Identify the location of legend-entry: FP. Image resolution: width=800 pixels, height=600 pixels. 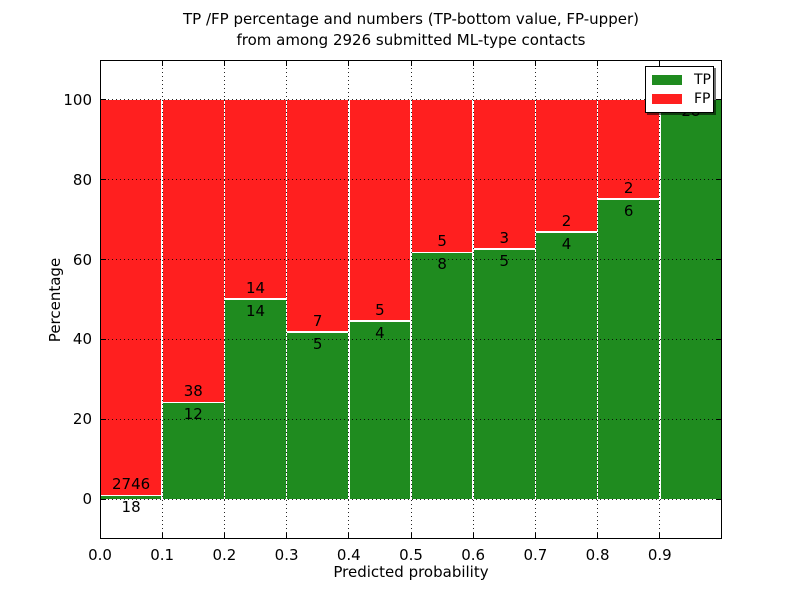
(681, 99).